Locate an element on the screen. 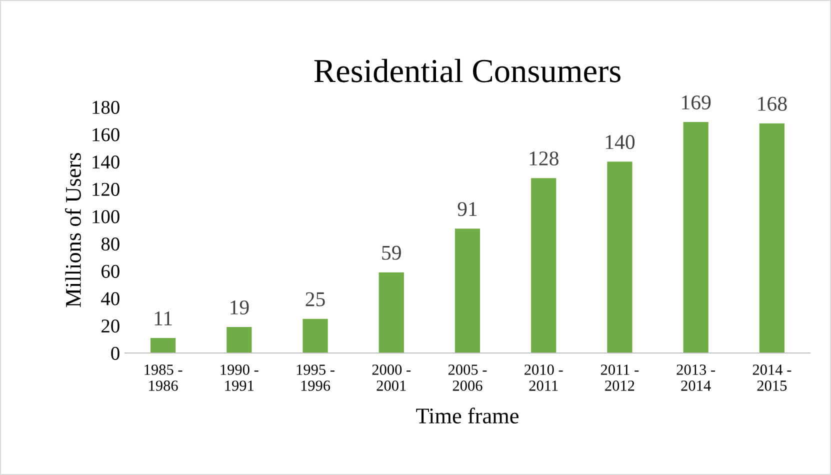 This screenshot has height=475, width=831. x-tick-label: 2011 - 2012 is located at coordinates (619, 377).